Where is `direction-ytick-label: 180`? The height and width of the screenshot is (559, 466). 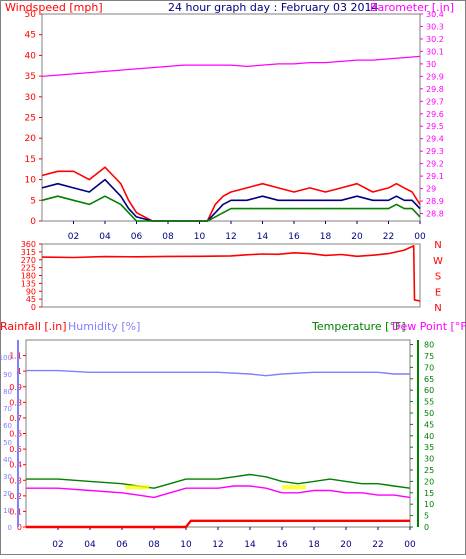
direction-ytick-label: 180 is located at coordinates (28, 276).